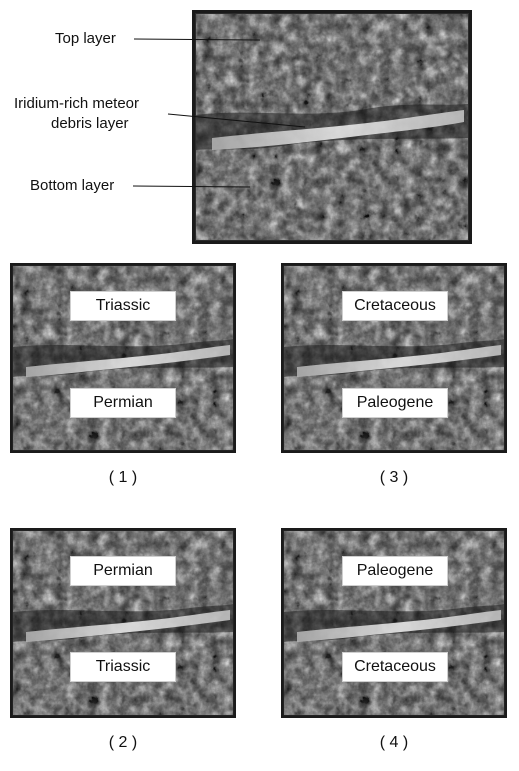 The height and width of the screenshot is (771, 519). What do you see at coordinates (394, 477) in the screenshot?
I see `option-3-caption: ( 3 )` at bounding box center [394, 477].